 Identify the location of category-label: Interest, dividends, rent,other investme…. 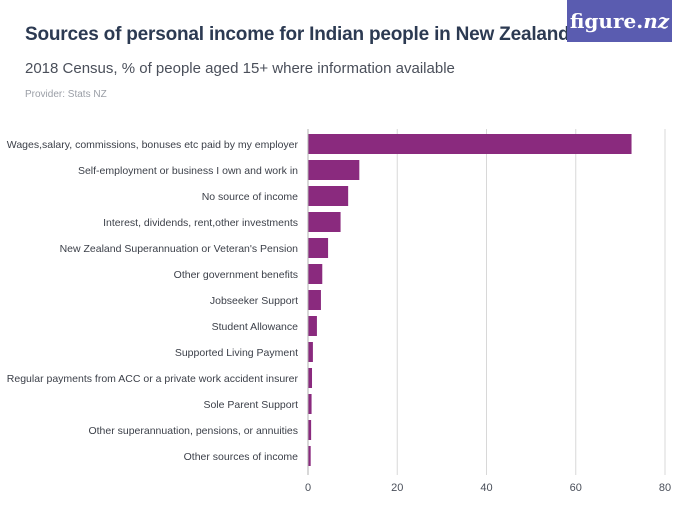
(200, 223).